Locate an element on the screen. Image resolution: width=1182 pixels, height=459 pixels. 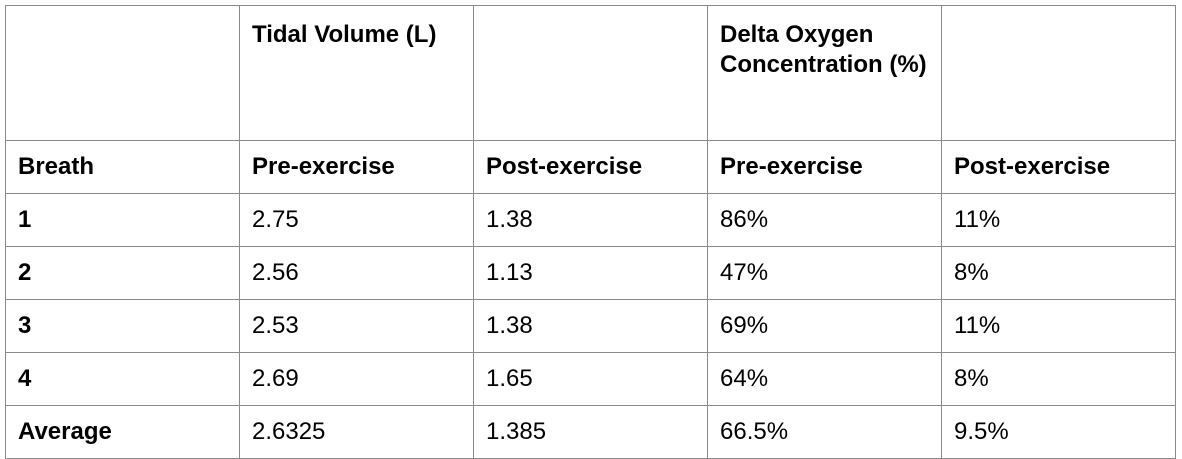
row-label-cell: 4 is located at coordinates (122, 379).